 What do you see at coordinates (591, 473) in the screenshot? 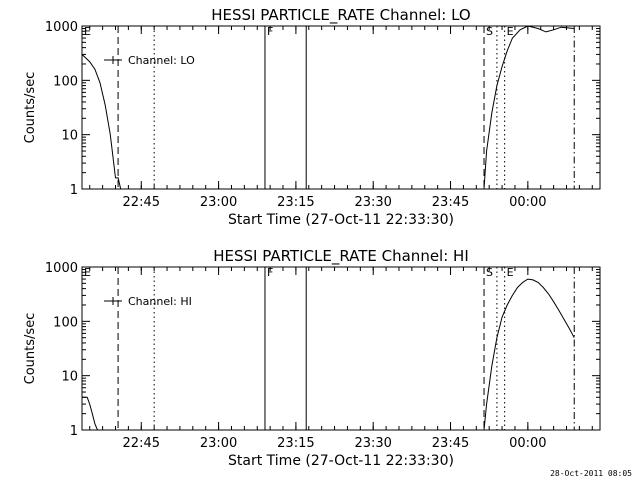
I see `footer-timestamp: 28-Oct-2011 08:05` at bounding box center [591, 473].